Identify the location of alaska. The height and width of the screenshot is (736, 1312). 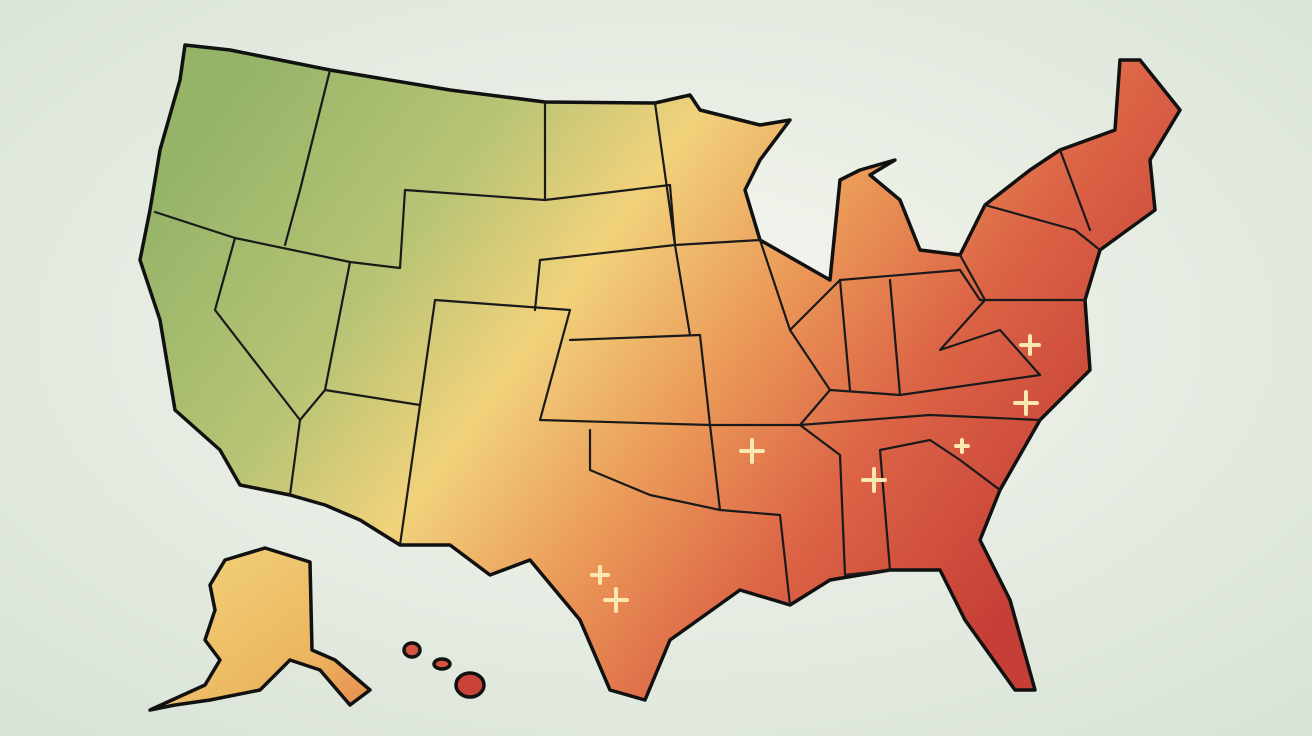
(260, 629).